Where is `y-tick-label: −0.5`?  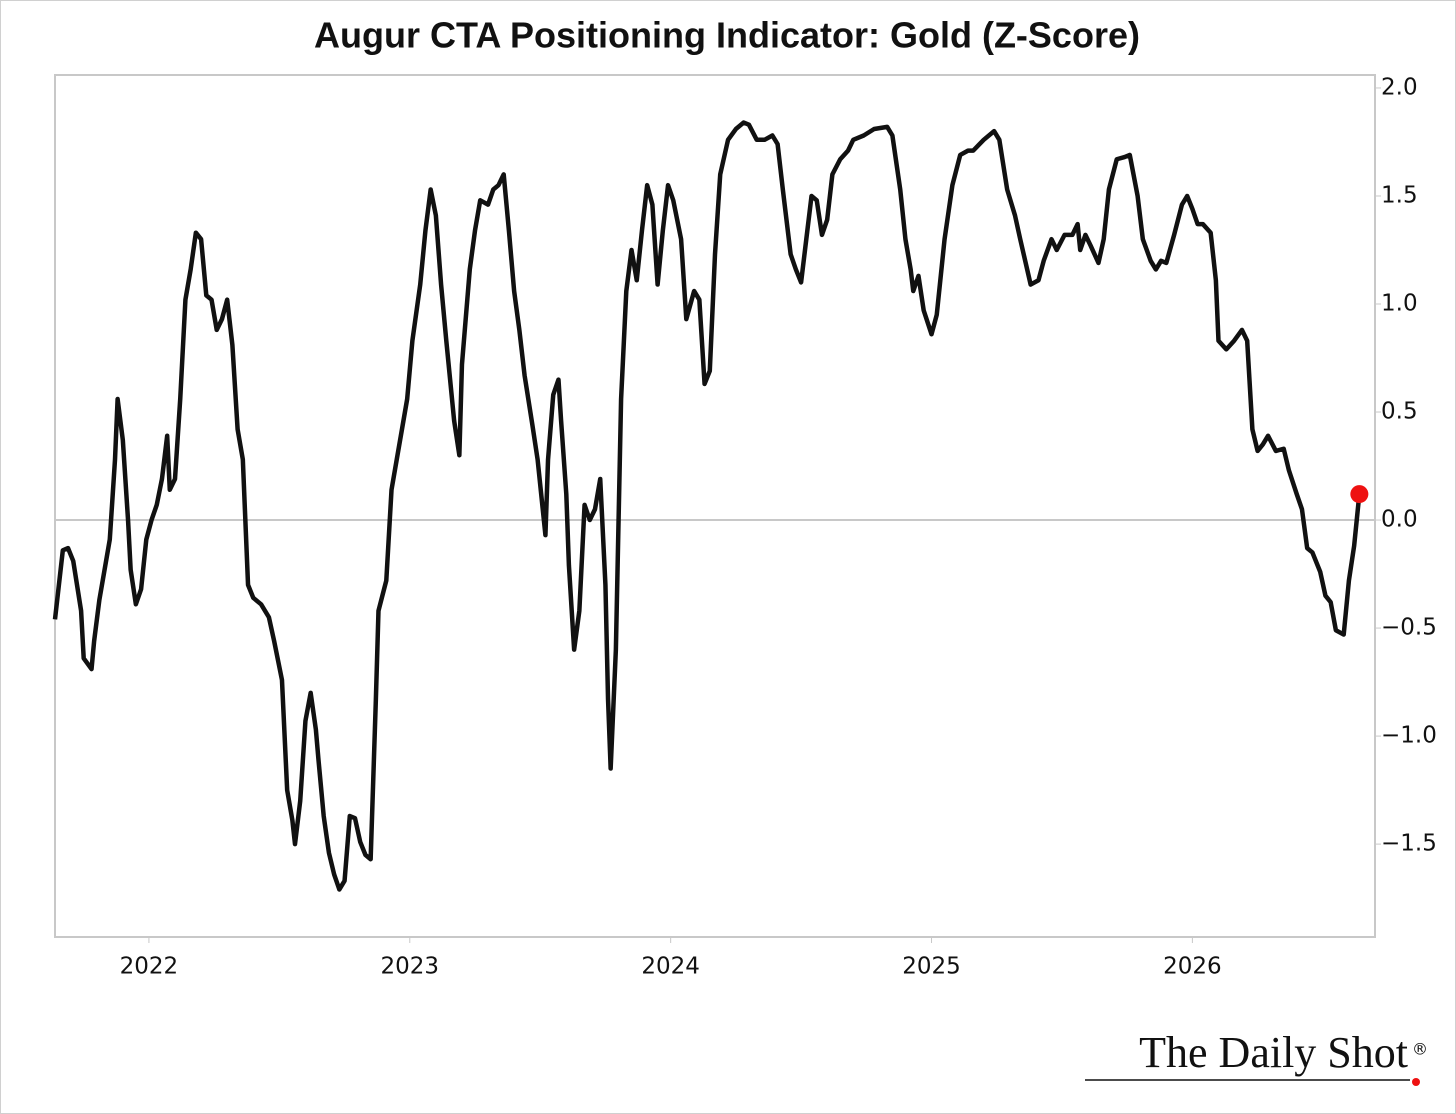
y-tick-label: −0.5 is located at coordinates (1409, 628).